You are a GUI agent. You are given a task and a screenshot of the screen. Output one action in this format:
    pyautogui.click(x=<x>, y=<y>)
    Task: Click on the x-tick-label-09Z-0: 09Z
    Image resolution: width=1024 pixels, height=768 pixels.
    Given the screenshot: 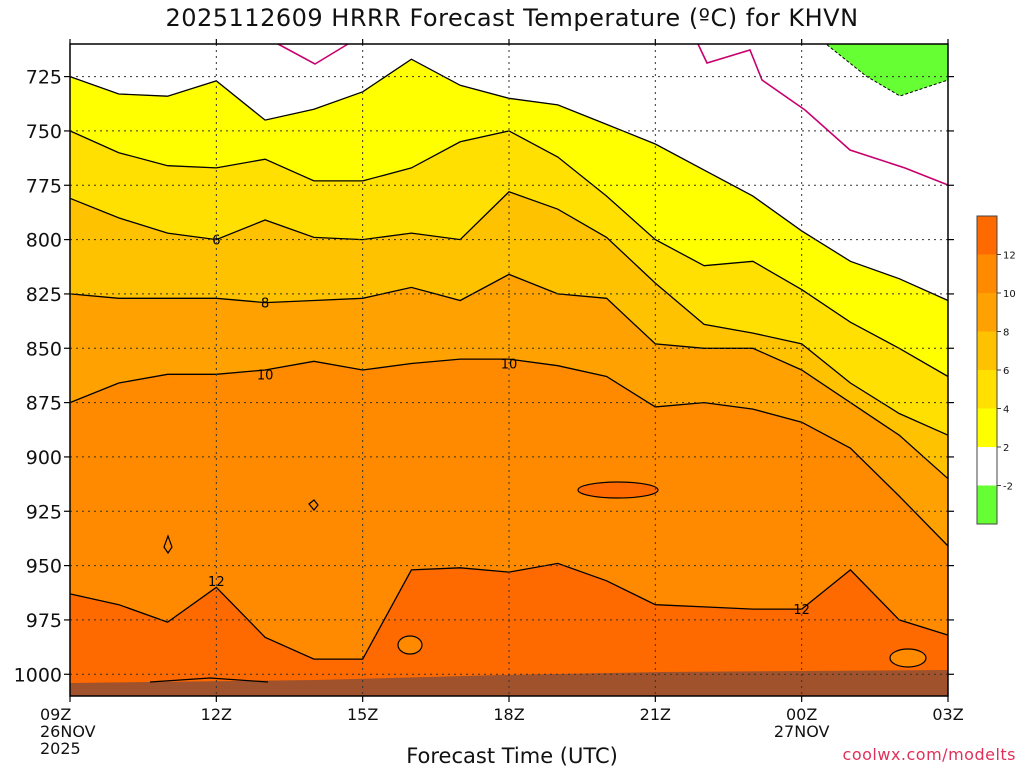 What is the action you would take?
    pyautogui.click(x=55, y=714)
    